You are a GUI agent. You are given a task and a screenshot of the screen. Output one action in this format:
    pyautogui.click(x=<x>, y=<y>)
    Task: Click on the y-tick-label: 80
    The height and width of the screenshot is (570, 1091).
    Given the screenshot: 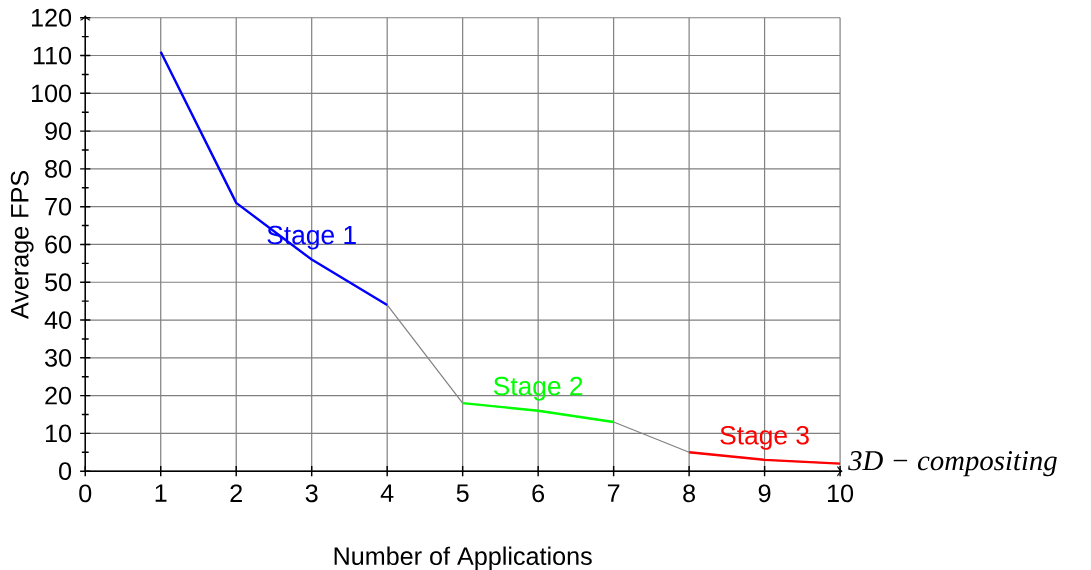 What is the action you would take?
    pyautogui.click(x=58, y=168)
    